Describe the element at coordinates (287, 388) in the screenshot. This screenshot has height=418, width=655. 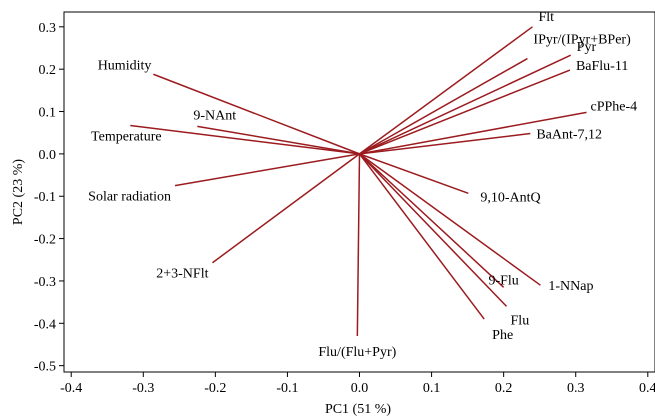
I see `x-tick-label: -0.1` at that location.